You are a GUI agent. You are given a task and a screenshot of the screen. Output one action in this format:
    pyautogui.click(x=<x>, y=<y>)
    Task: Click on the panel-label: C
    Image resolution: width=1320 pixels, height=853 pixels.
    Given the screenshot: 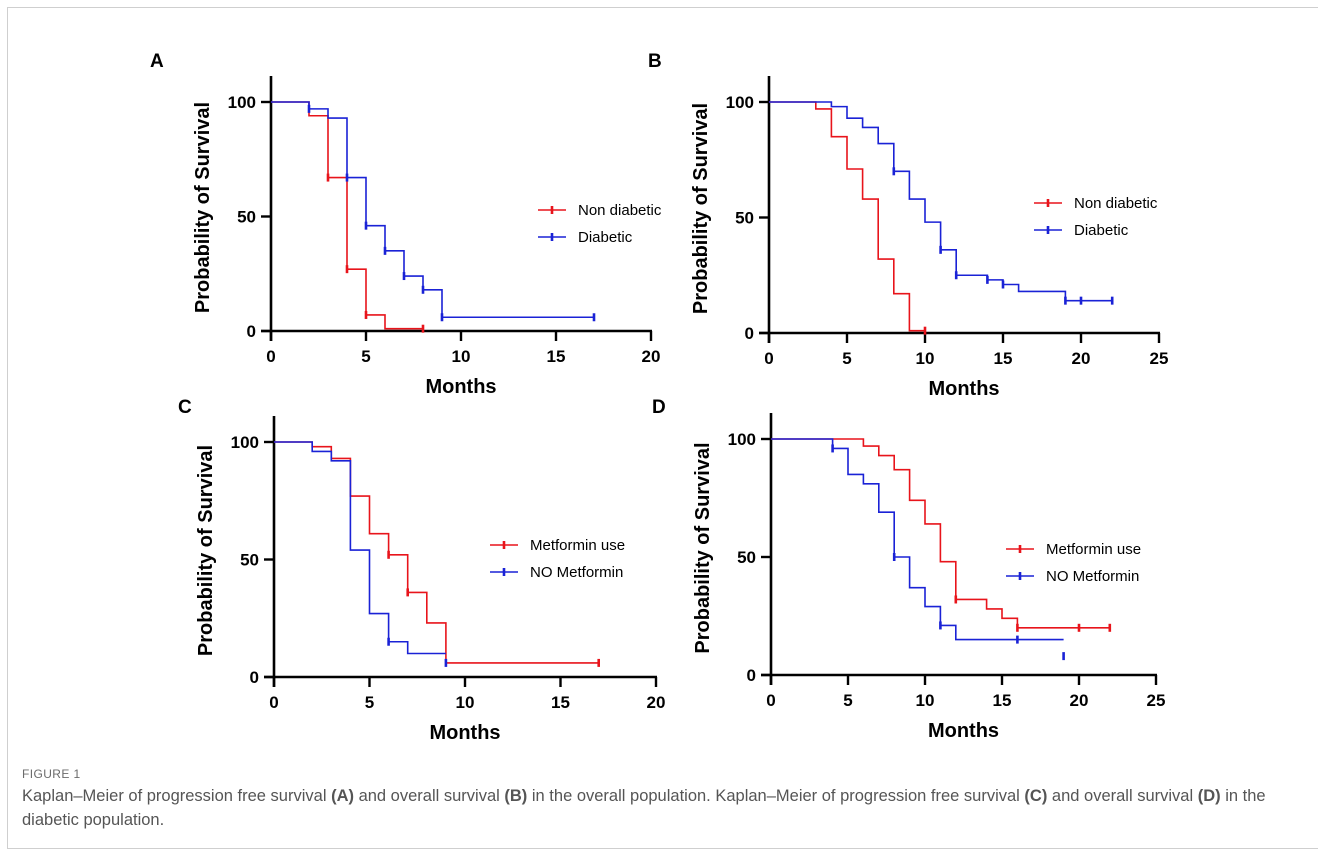 What is the action you would take?
    pyautogui.click(x=185, y=407)
    